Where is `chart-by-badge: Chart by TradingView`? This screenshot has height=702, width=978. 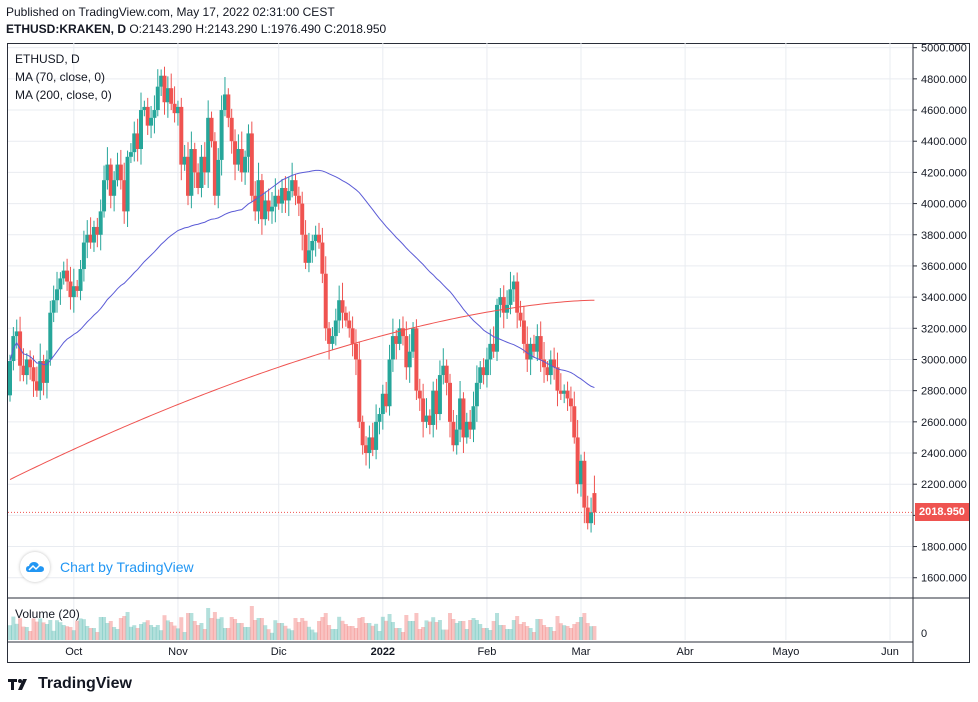
chart-by-badge: Chart by TradingView is located at coordinates (107, 567).